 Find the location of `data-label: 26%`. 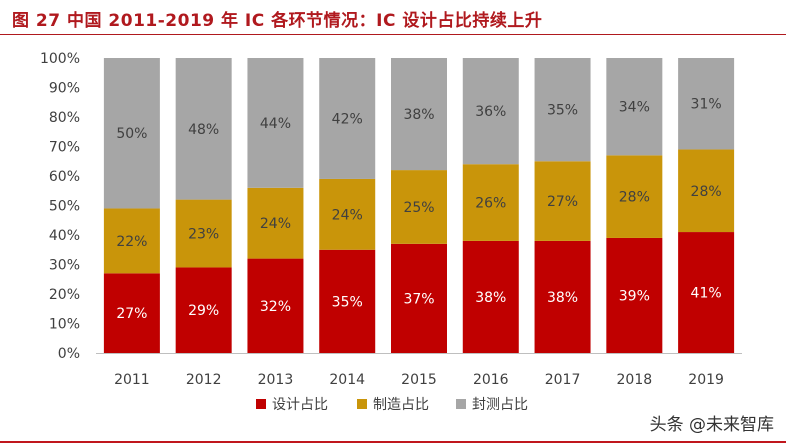

data-label: 26% is located at coordinates (490, 204).